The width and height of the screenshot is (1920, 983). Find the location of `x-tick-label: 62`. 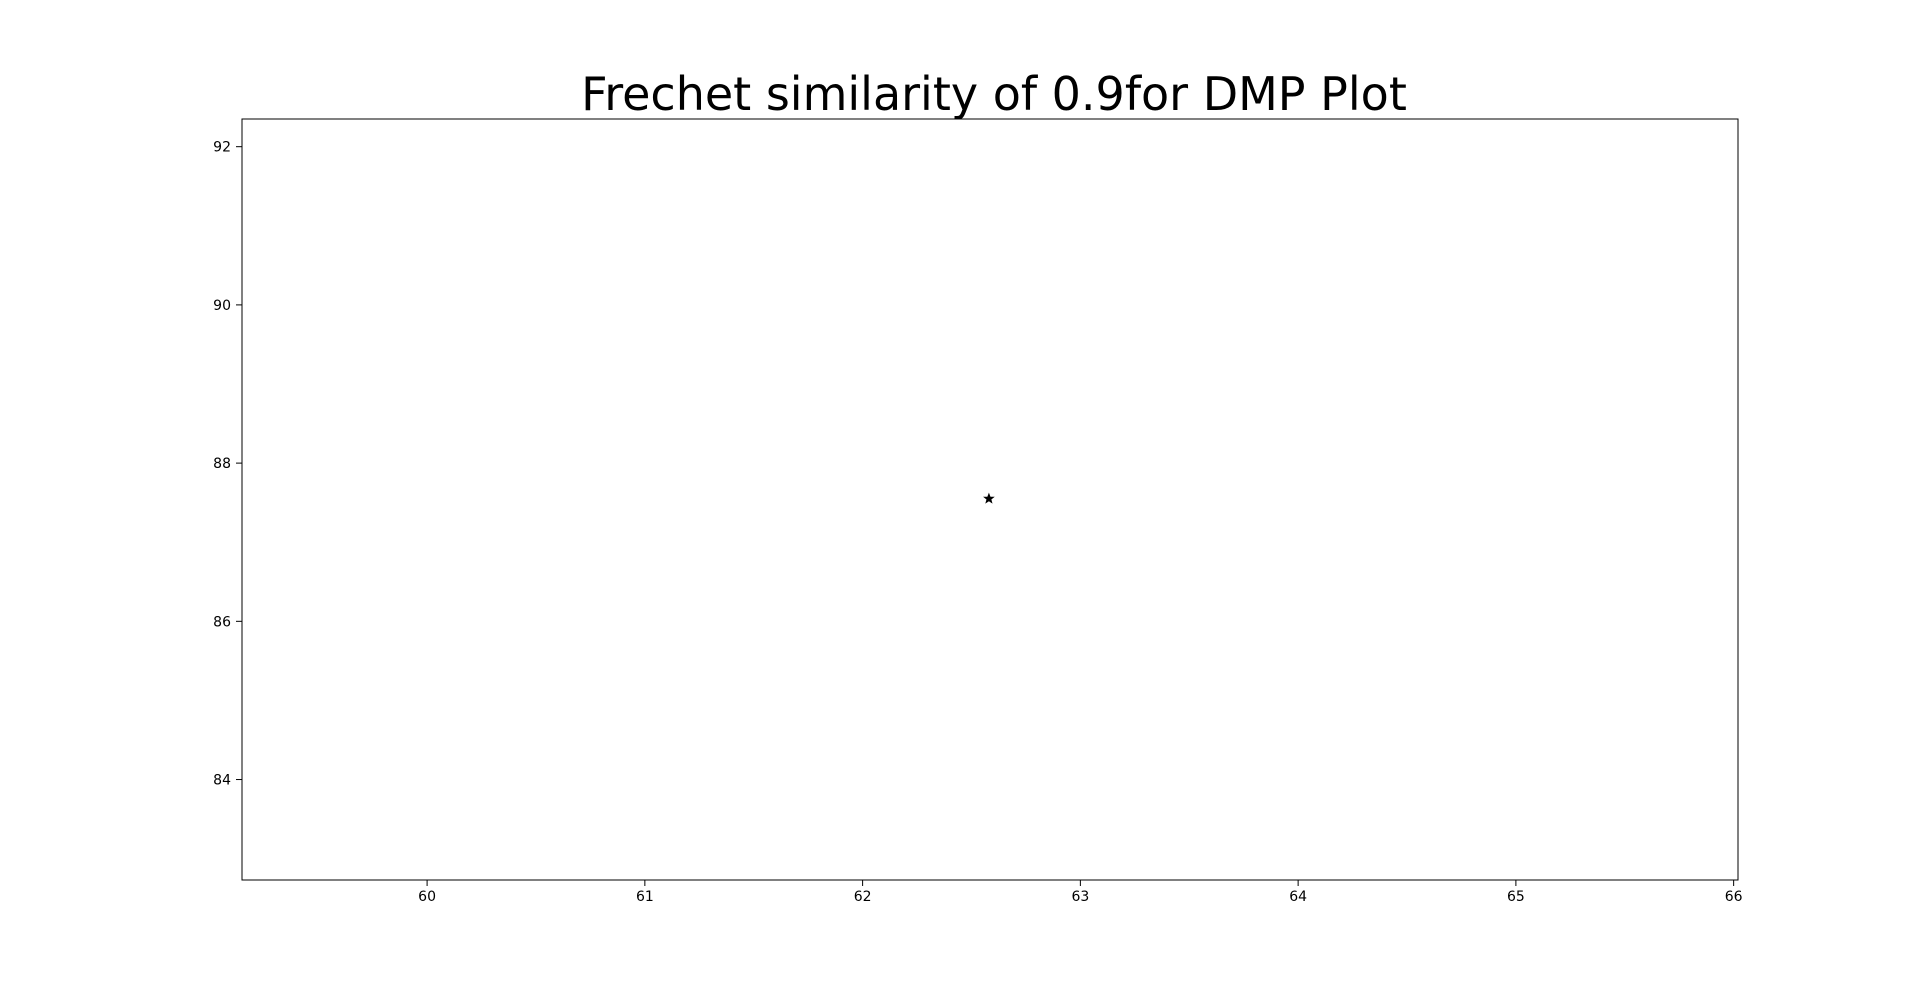

x-tick-label: 62 is located at coordinates (863, 897).